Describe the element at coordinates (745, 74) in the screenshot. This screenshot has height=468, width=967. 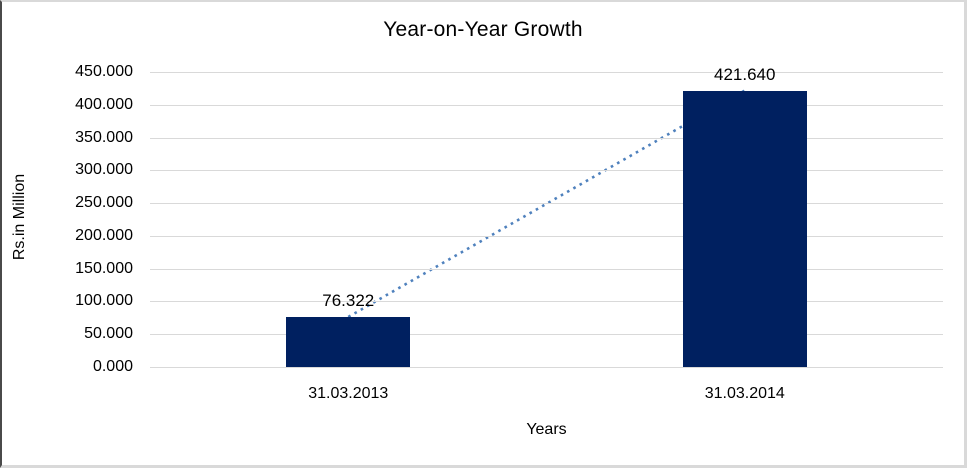
I see `data-label: 421.640` at that location.